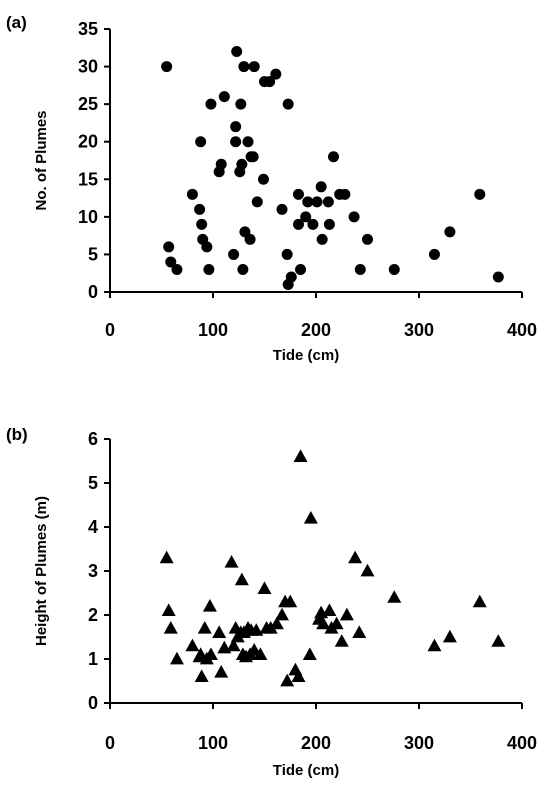 Image resolution: width=550 pixels, height=786 pixels. I want to click on panel-b-y-tick-label: 0, so click(93, 703).